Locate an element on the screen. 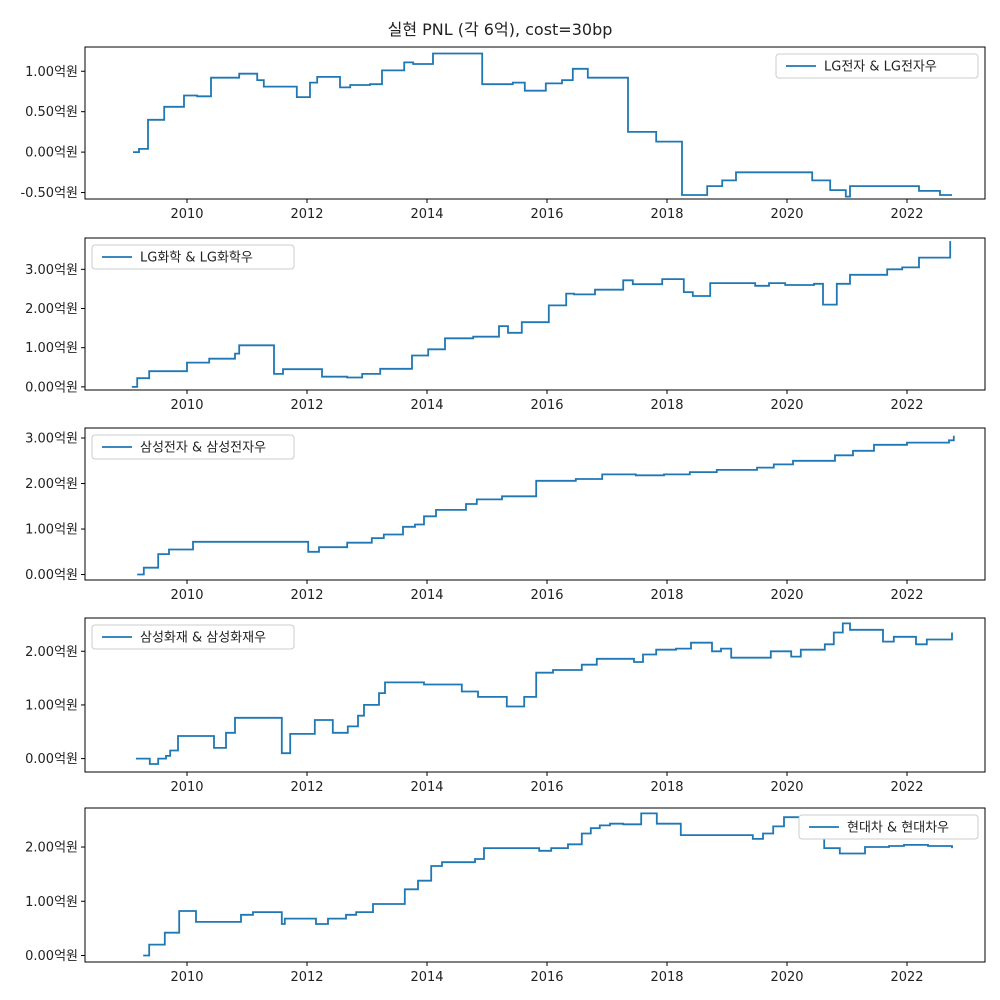  legend: LG전자 & LG전자우 is located at coordinates (877, 66).